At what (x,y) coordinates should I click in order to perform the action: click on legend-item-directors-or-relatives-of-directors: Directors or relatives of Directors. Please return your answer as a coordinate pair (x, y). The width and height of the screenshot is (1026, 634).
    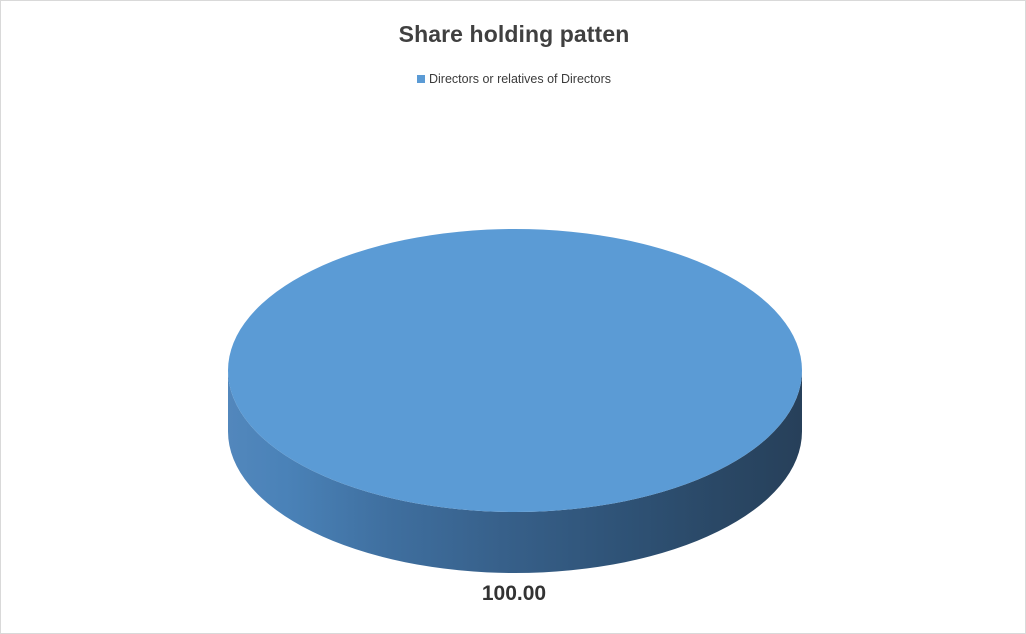
    Looking at the image, I should click on (514, 79).